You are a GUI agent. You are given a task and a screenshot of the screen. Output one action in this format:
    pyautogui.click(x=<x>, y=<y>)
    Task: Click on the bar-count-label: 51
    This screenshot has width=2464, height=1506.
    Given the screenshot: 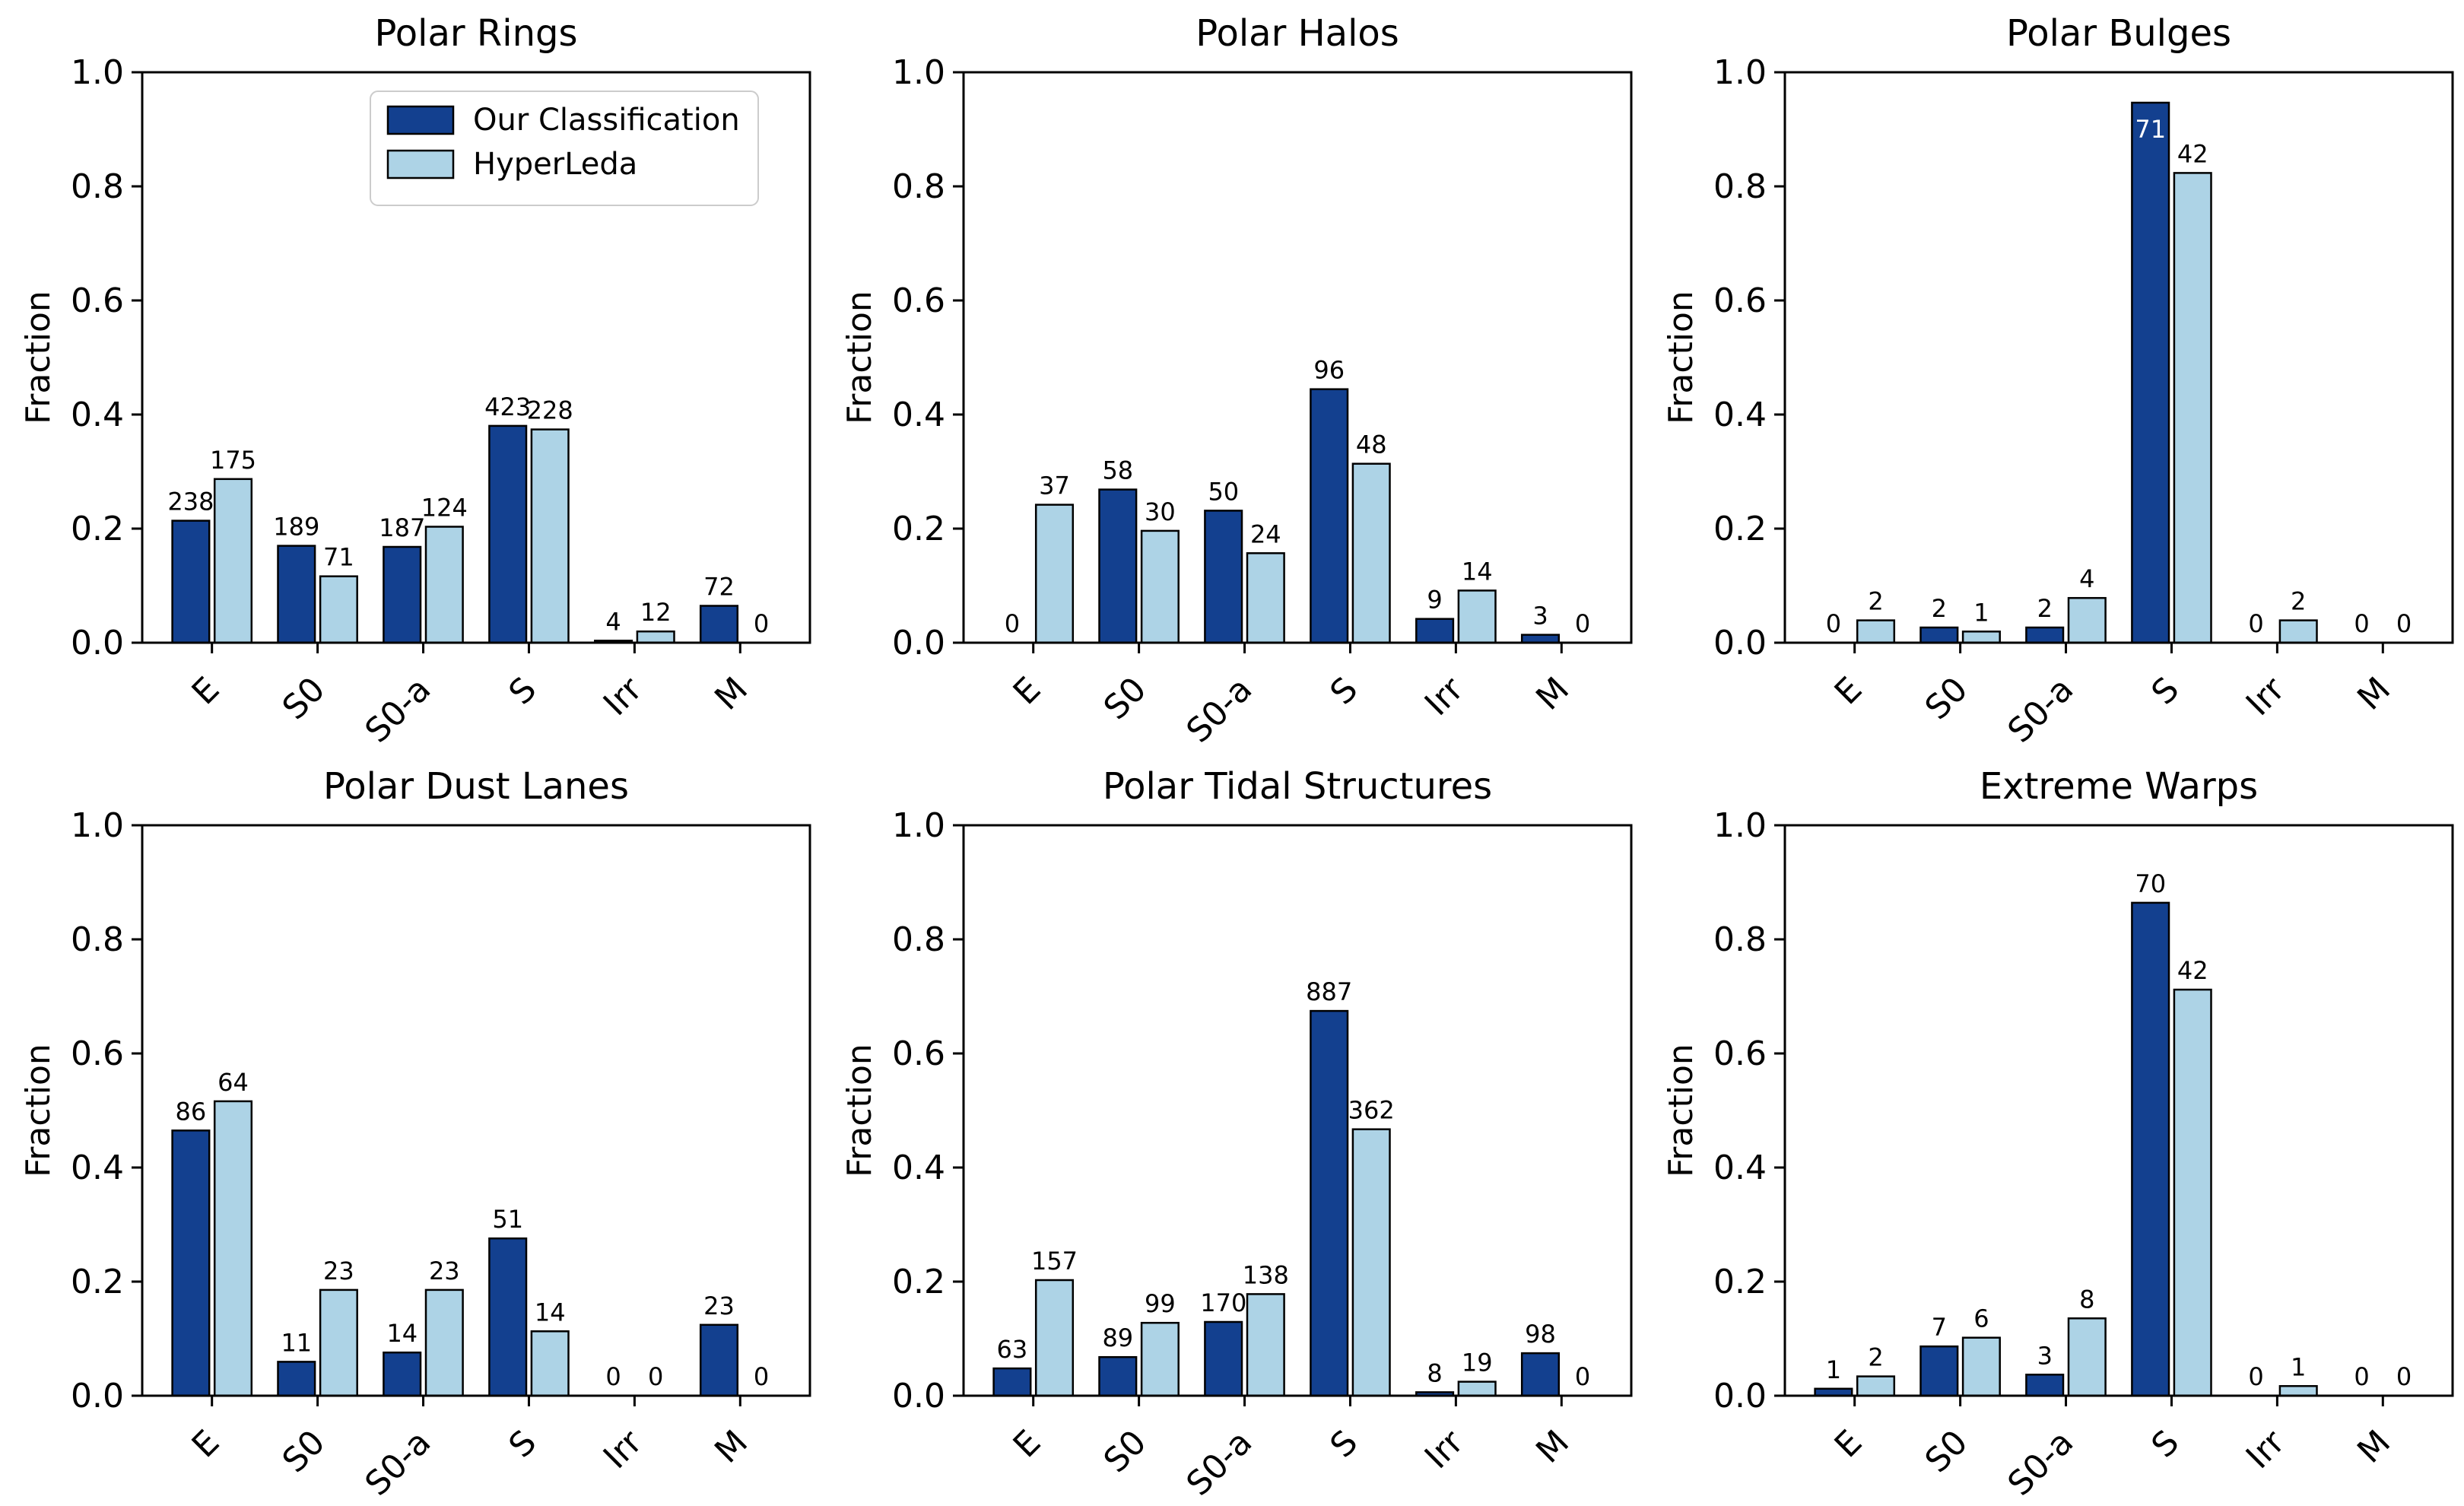 What is the action you would take?
    pyautogui.click(x=507, y=1219)
    